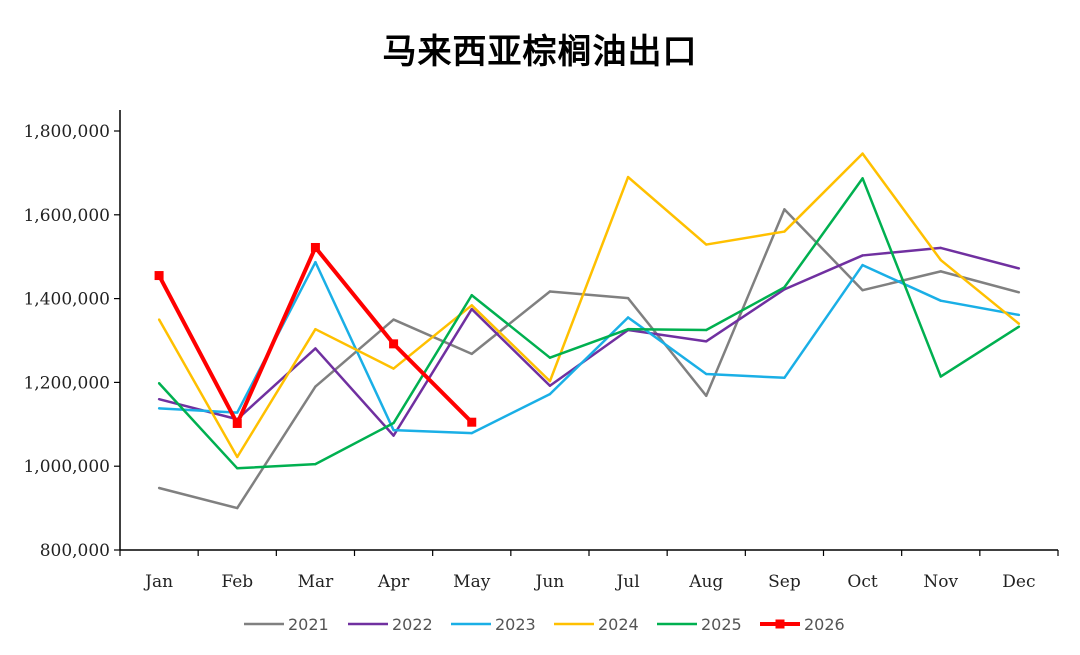 The height and width of the screenshot is (655, 1080). What do you see at coordinates (237, 582) in the screenshot?
I see `x-tick-label: Feb` at bounding box center [237, 582].